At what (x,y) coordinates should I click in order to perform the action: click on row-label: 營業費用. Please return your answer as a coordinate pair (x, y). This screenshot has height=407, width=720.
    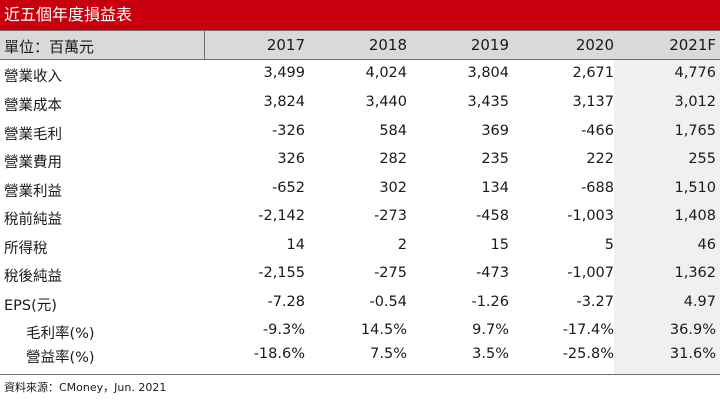
    Looking at the image, I should click on (33, 163).